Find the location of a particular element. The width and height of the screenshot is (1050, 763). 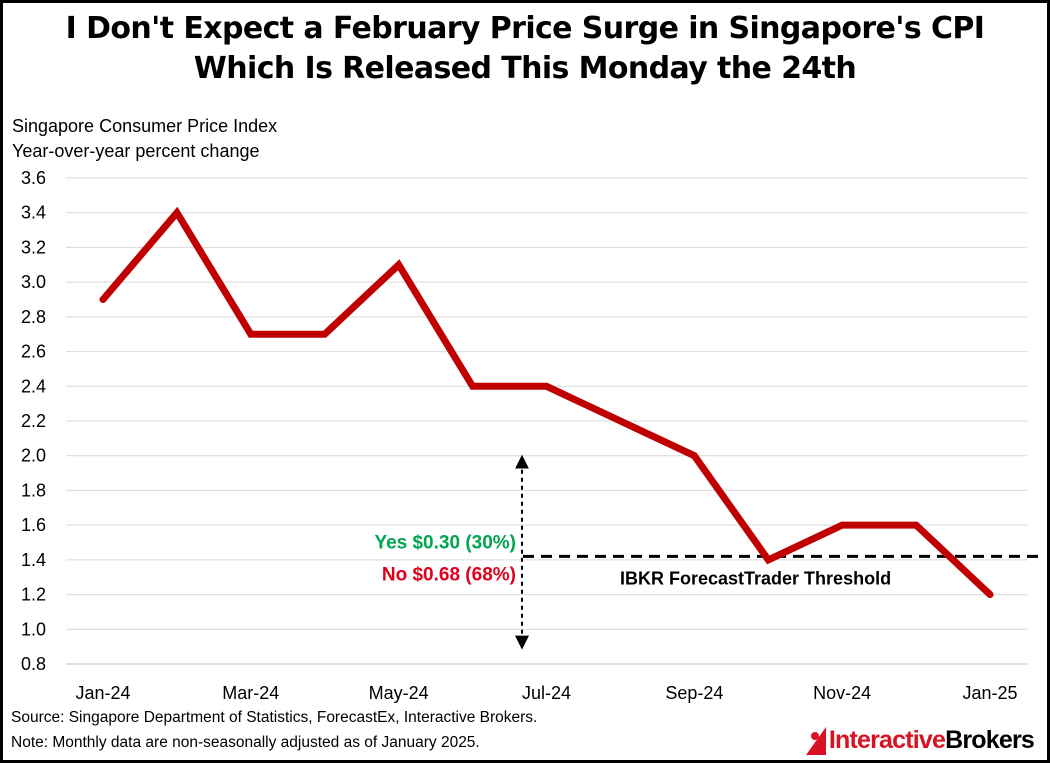

logo-part-2: Brokers is located at coordinates (990, 740).